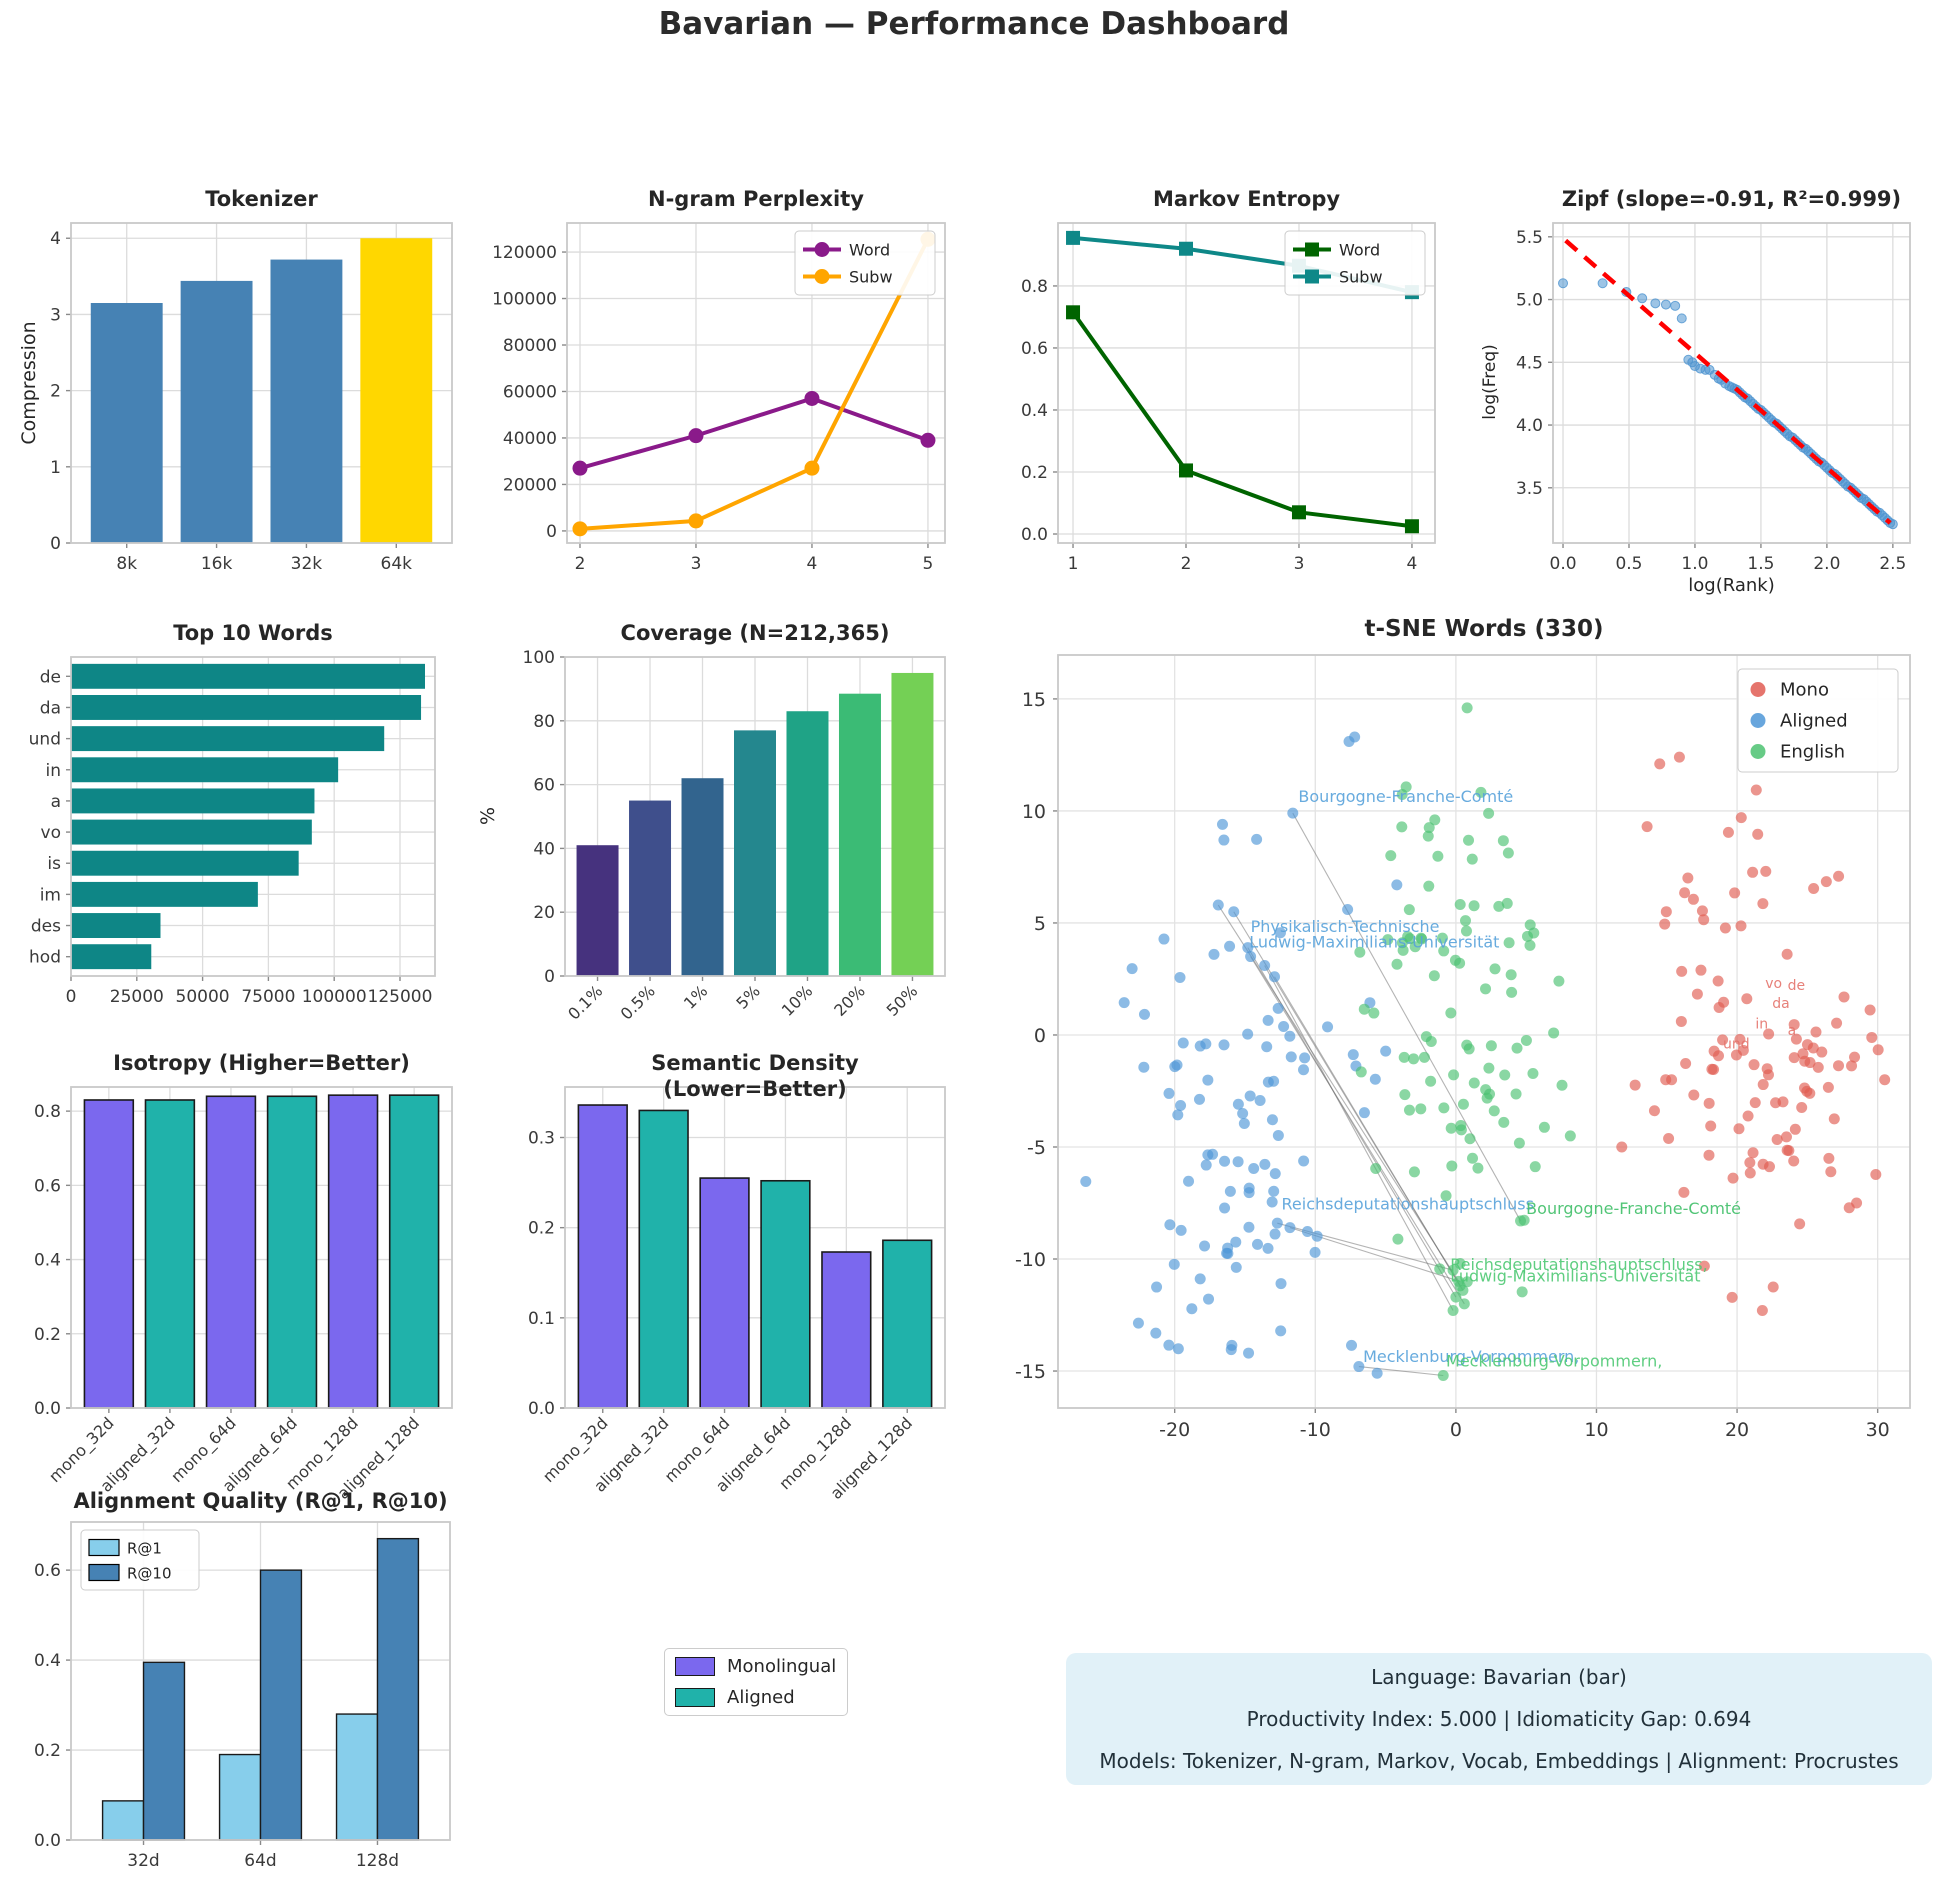 The width and height of the screenshot is (1948, 1886). What do you see at coordinates (1575, 1275) in the screenshot?
I see `svg-text: Ludwig-Maximilians-Universität` at bounding box center [1575, 1275].